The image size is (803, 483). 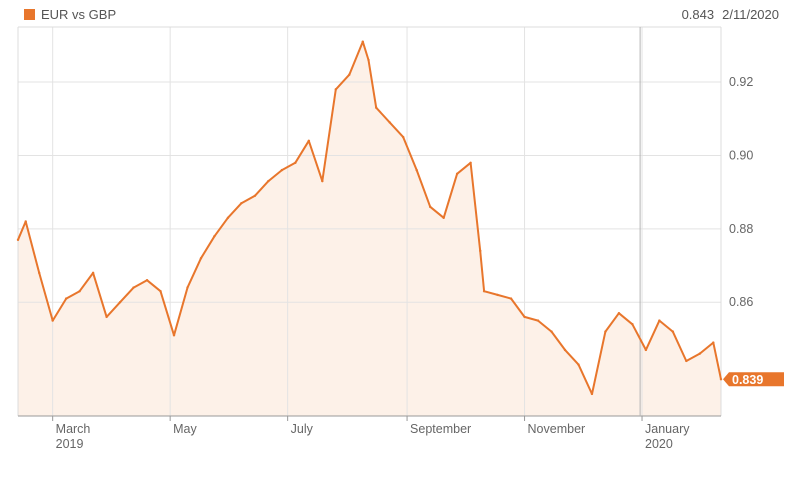 I want to click on x-tick-label: May, so click(x=185, y=429).